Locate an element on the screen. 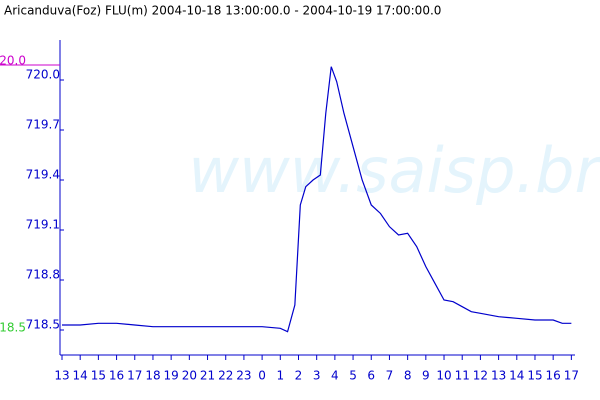 This screenshot has width=600, height=400. x-tick-label: 8 is located at coordinates (408, 376).